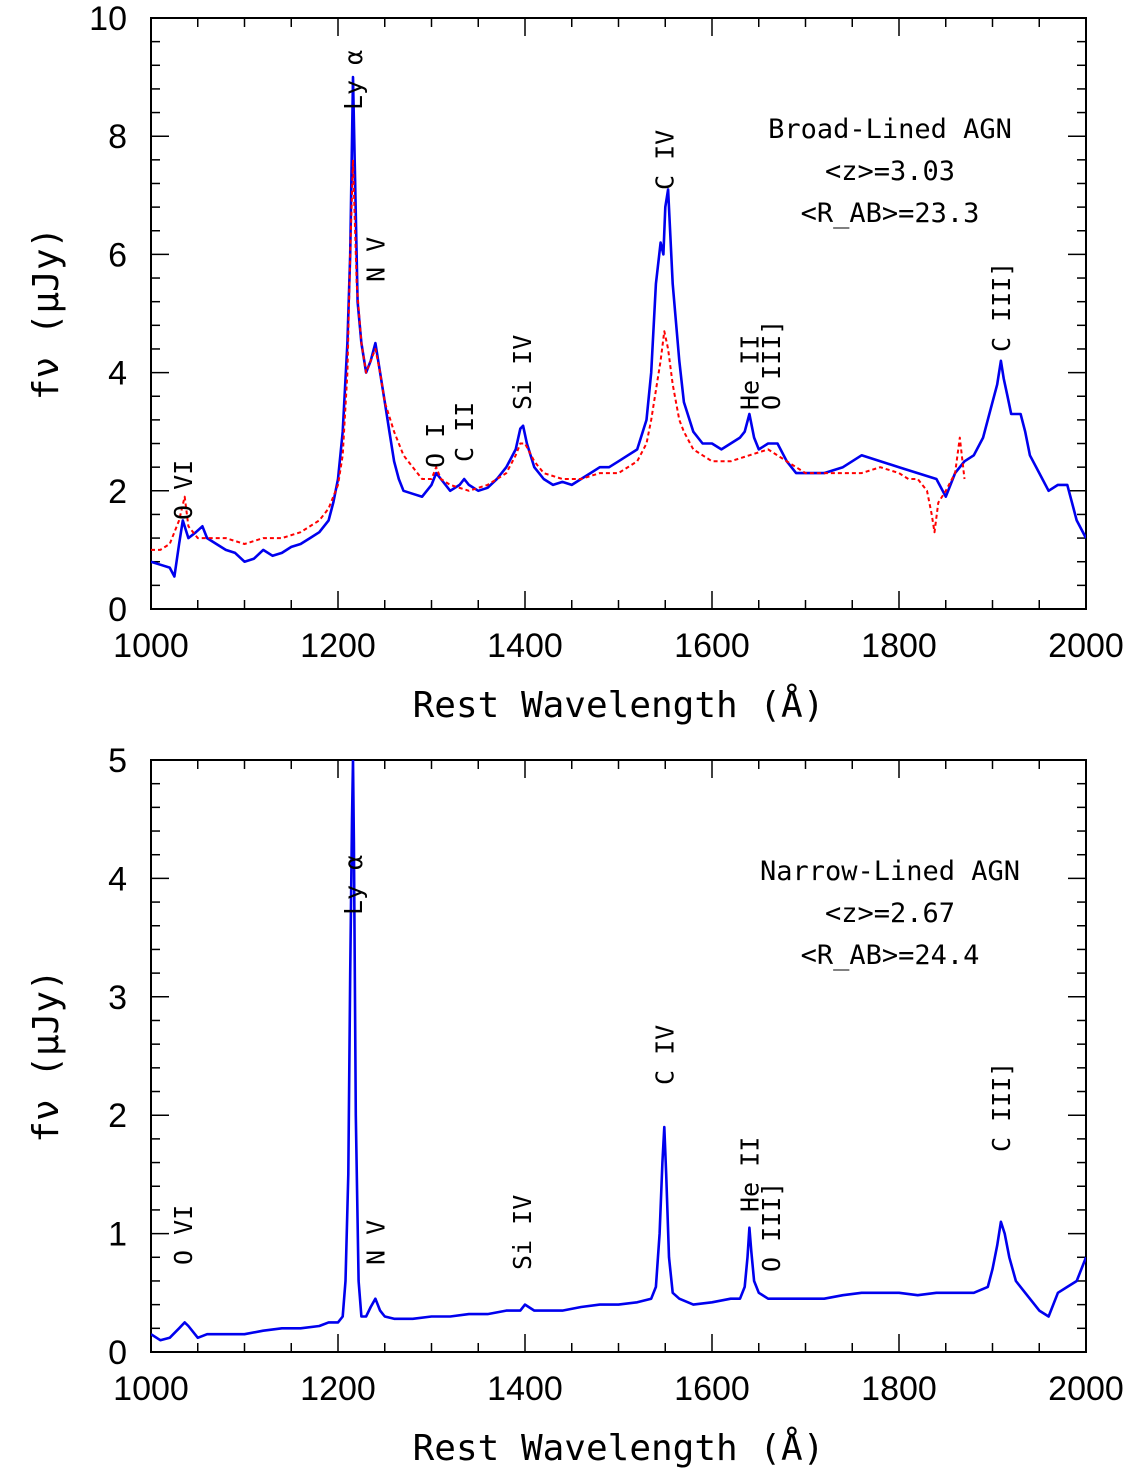  Describe the element at coordinates (890, 871) in the screenshot. I see `panel-annotation: Narrow-Lined AGN` at that location.